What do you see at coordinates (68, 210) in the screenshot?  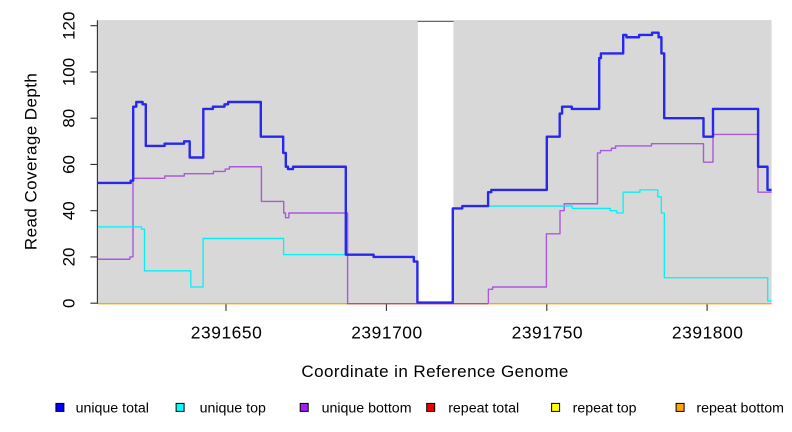 I see `svg-text: 40` at bounding box center [68, 210].